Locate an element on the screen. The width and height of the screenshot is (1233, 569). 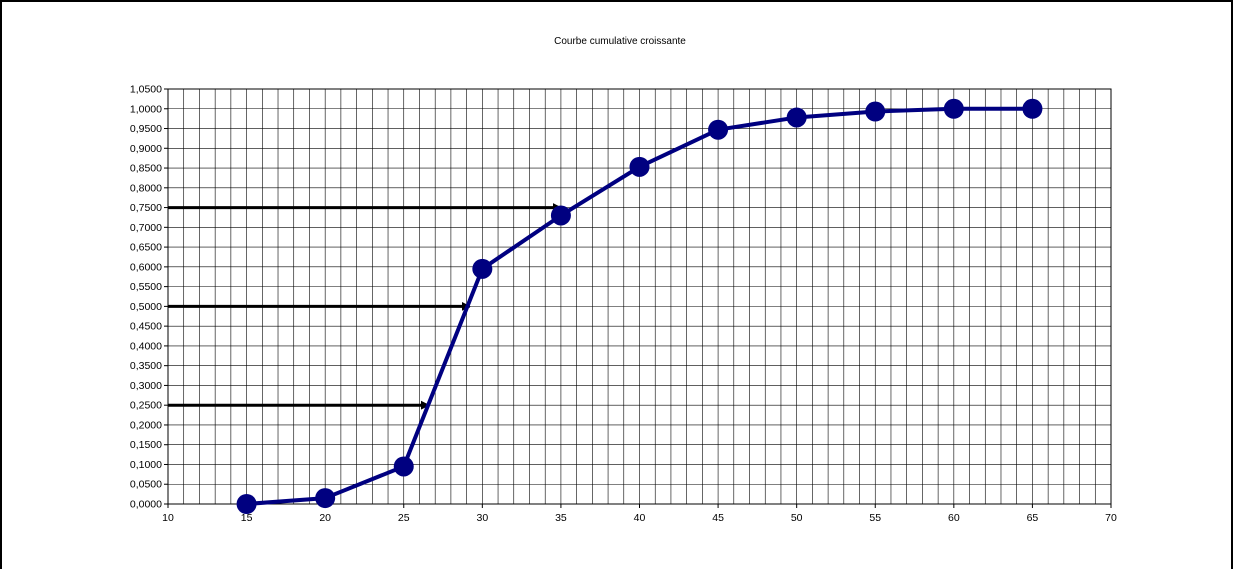
y-tick-label: 0,4500 is located at coordinates (146, 327).